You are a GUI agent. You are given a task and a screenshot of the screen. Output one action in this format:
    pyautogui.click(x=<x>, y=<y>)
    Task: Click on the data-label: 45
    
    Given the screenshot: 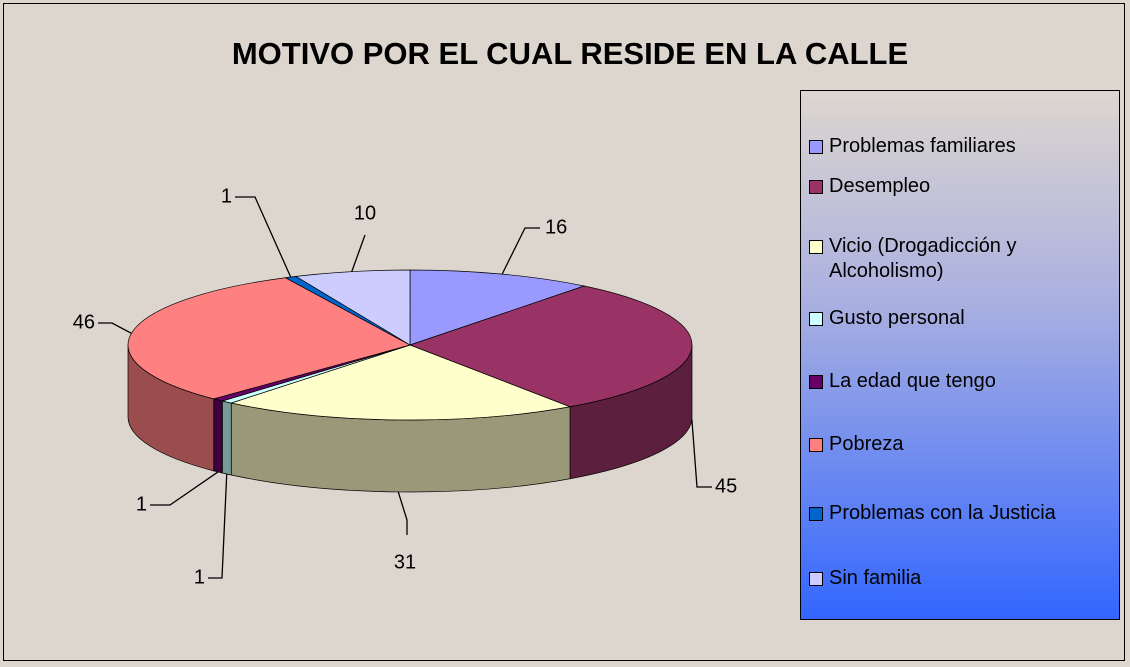 What is the action you would take?
    pyautogui.click(x=726, y=486)
    